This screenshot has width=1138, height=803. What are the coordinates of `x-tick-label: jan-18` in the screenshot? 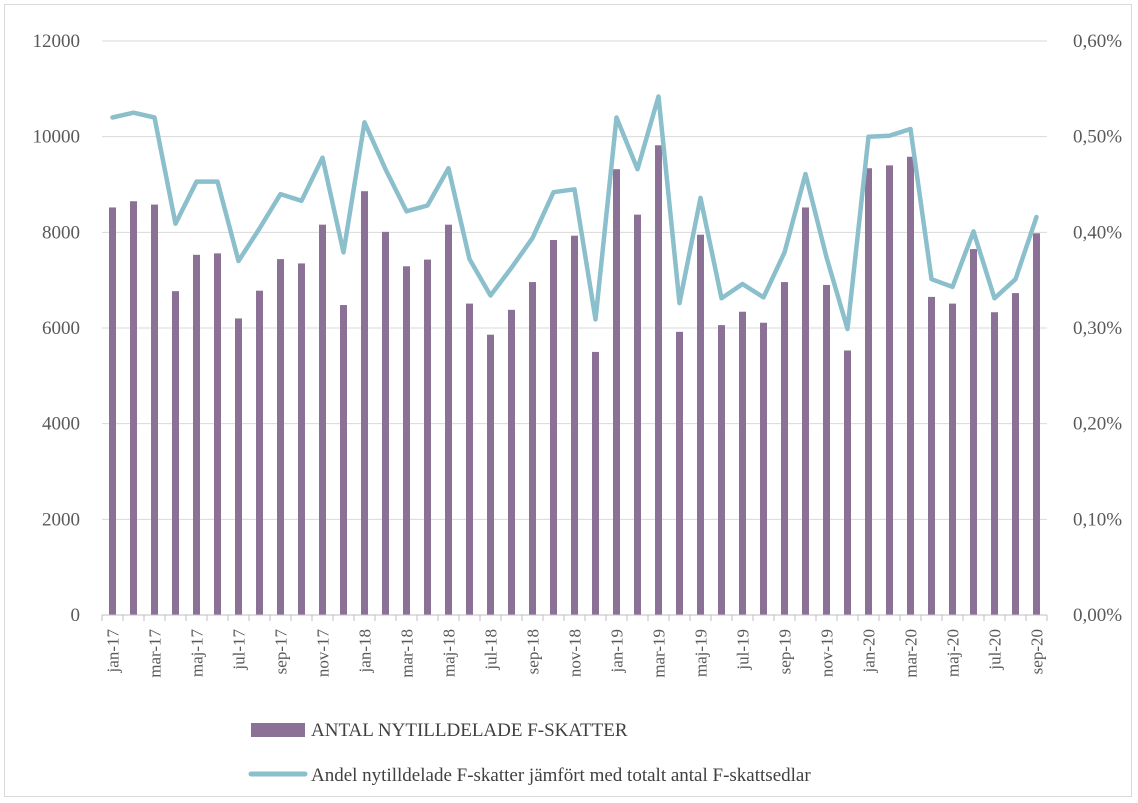 It's located at (365, 651).